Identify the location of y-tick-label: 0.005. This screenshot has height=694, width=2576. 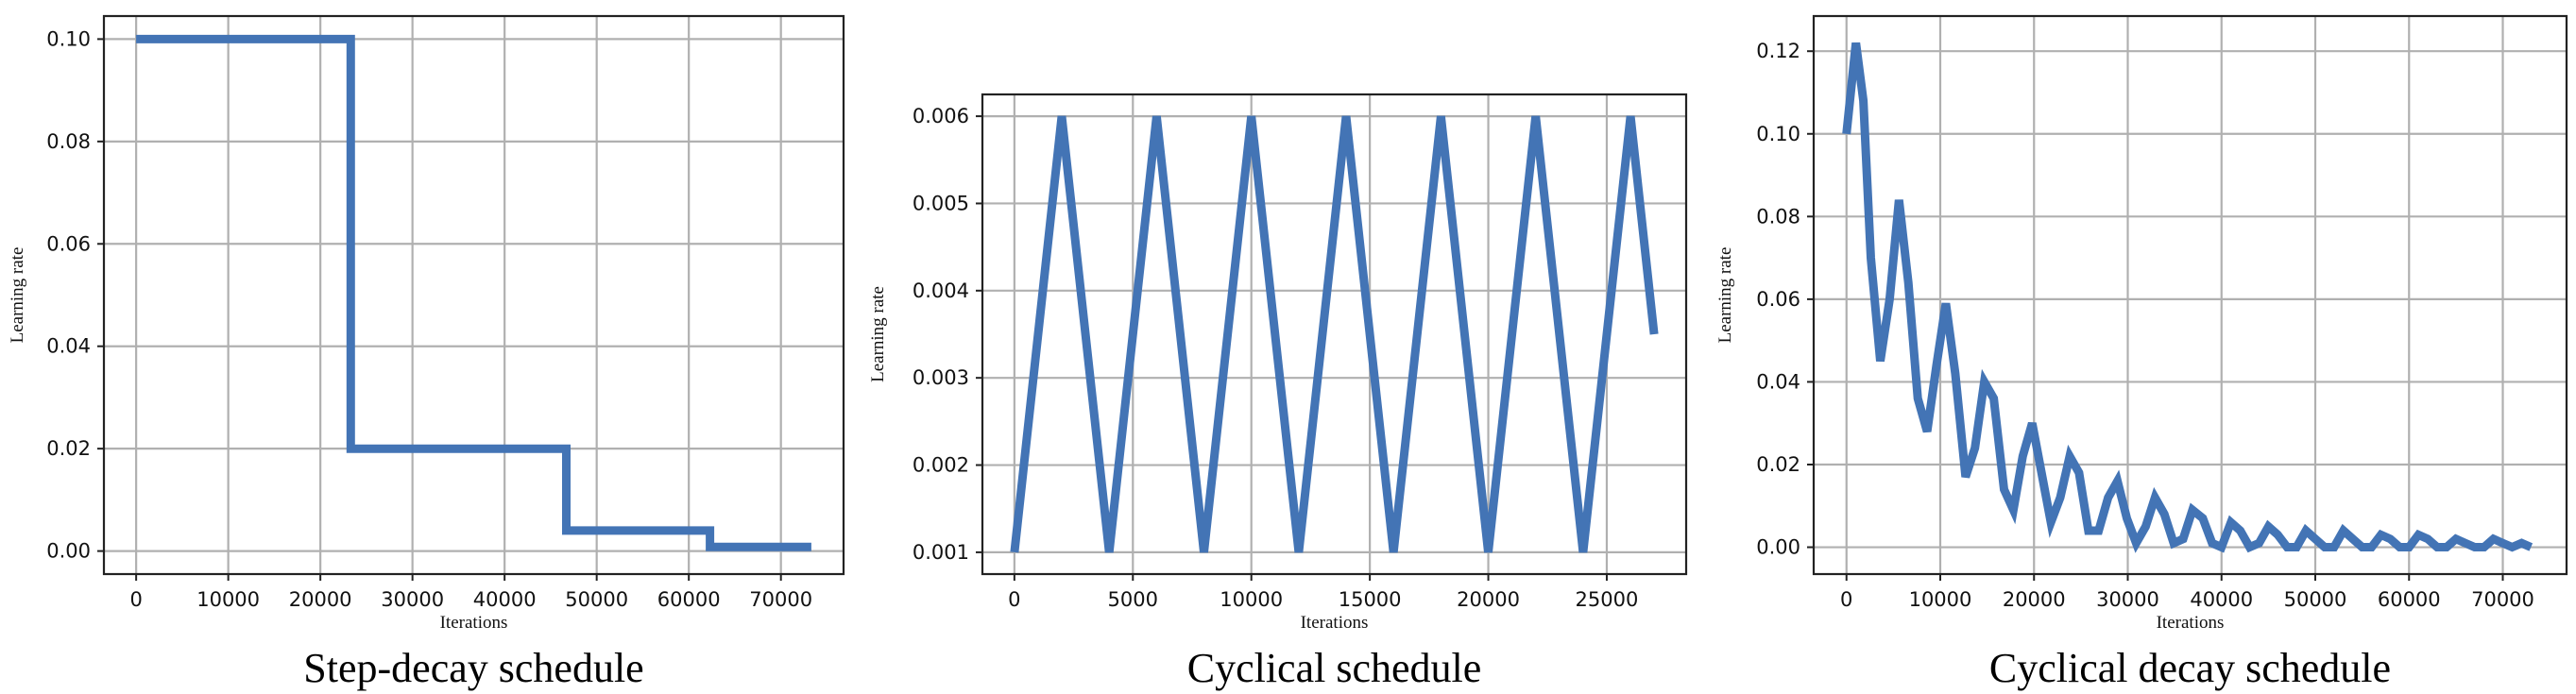
(941, 203).